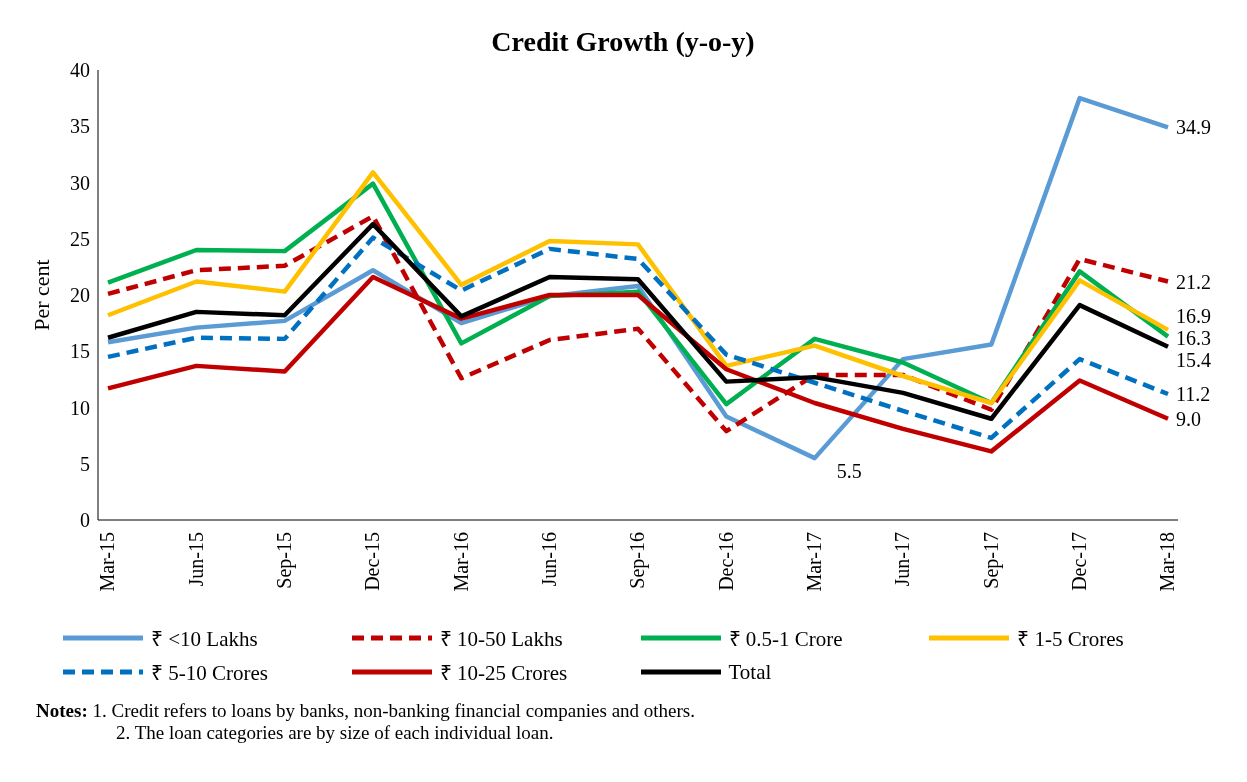 The height and width of the screenshot is (782, 1247). I want to click on legend-label: ₹ 10-50 Lakhs, so click(501, 639).